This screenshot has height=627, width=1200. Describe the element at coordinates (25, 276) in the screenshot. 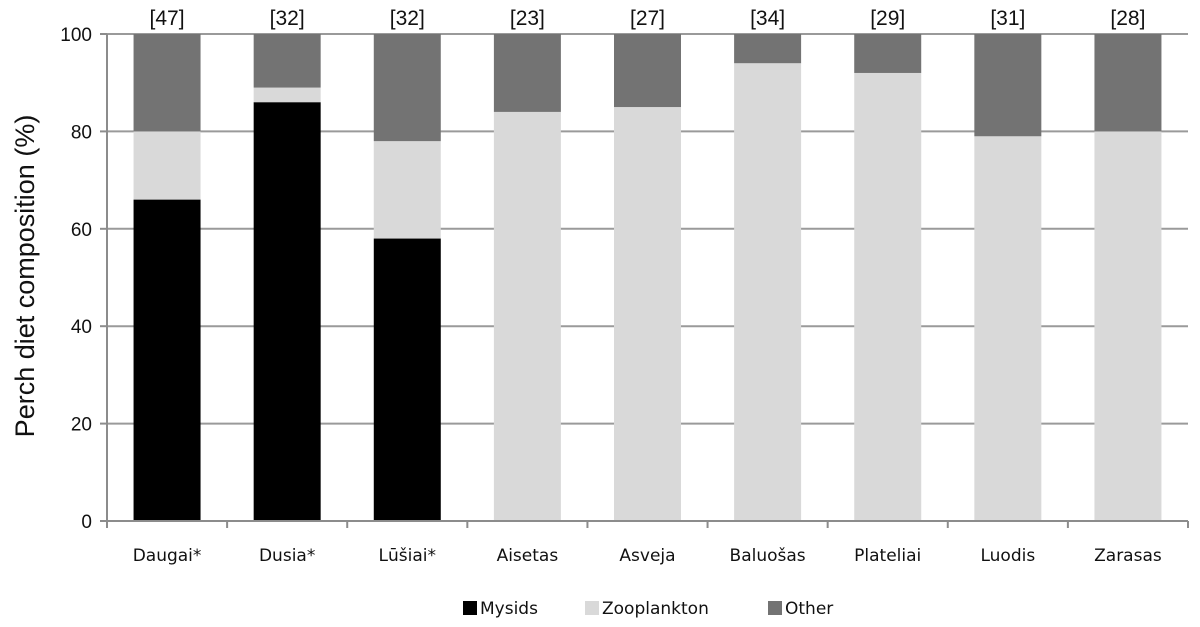

I see `y-axis-title: Perch diet composition (%)` at that location.